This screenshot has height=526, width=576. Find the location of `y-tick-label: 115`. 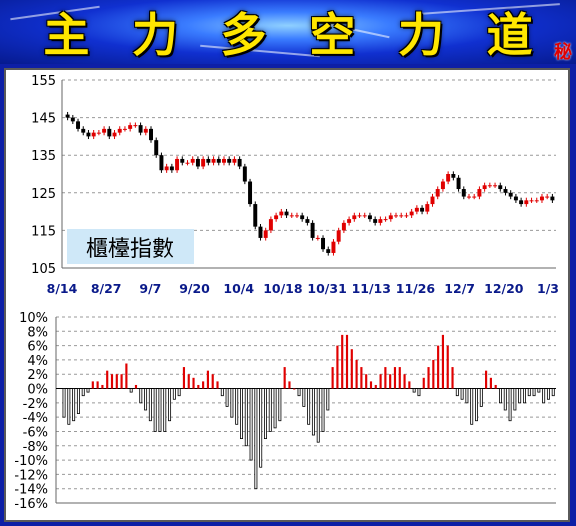

y-tick-label: 115 is located at coordinates (43, 231).